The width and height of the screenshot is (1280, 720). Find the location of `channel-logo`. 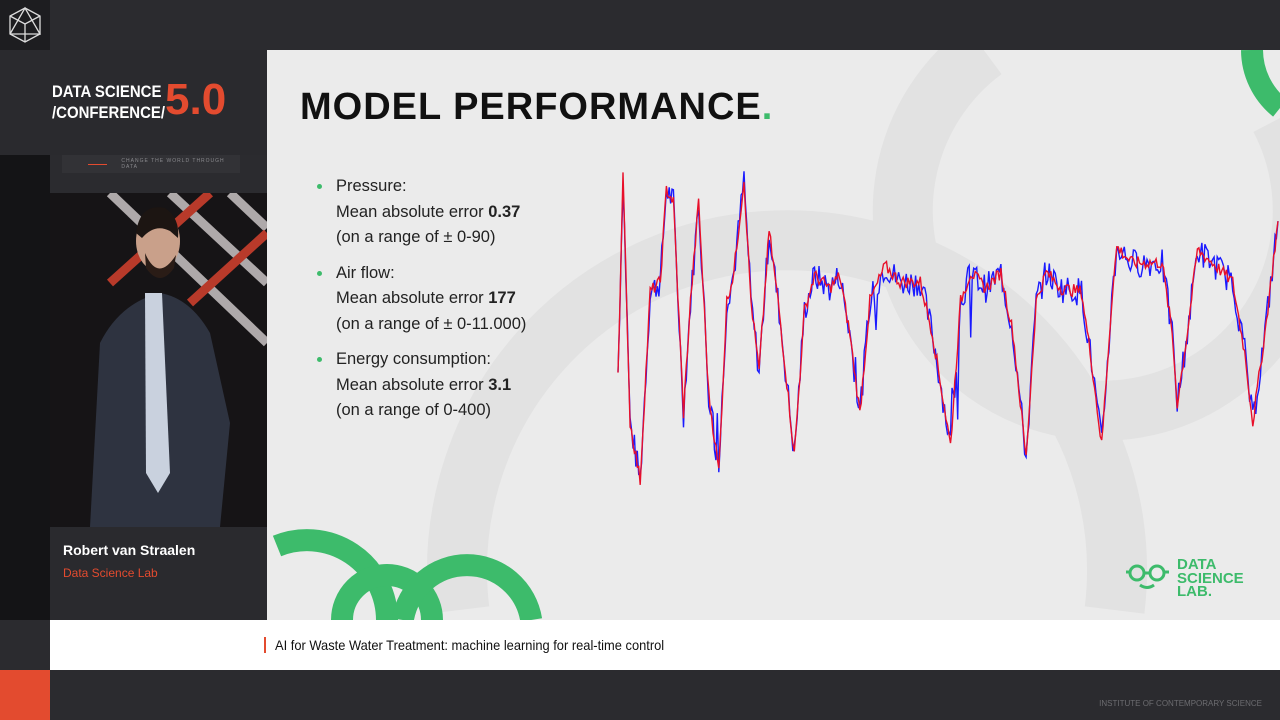

channel-logo is located at coordinates (25, 25).